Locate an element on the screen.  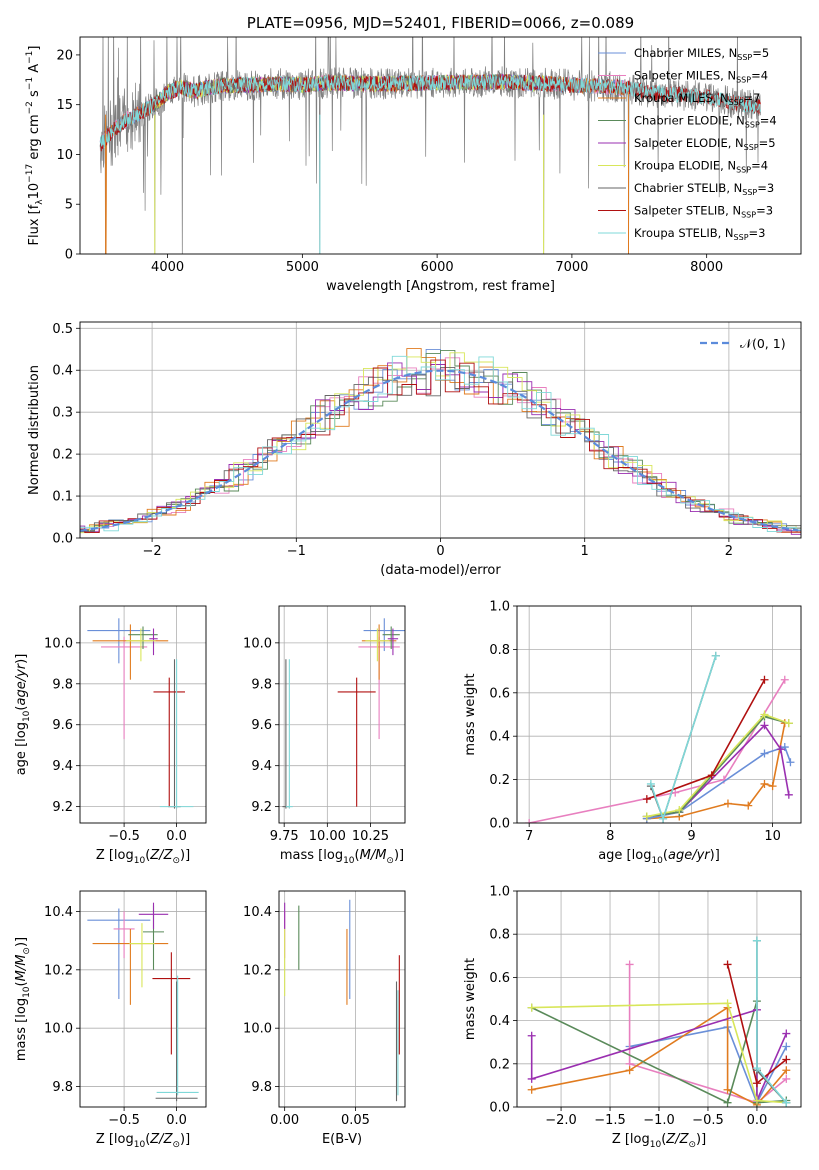
series-salpeter-miles is located at coordinates (707, 1034).